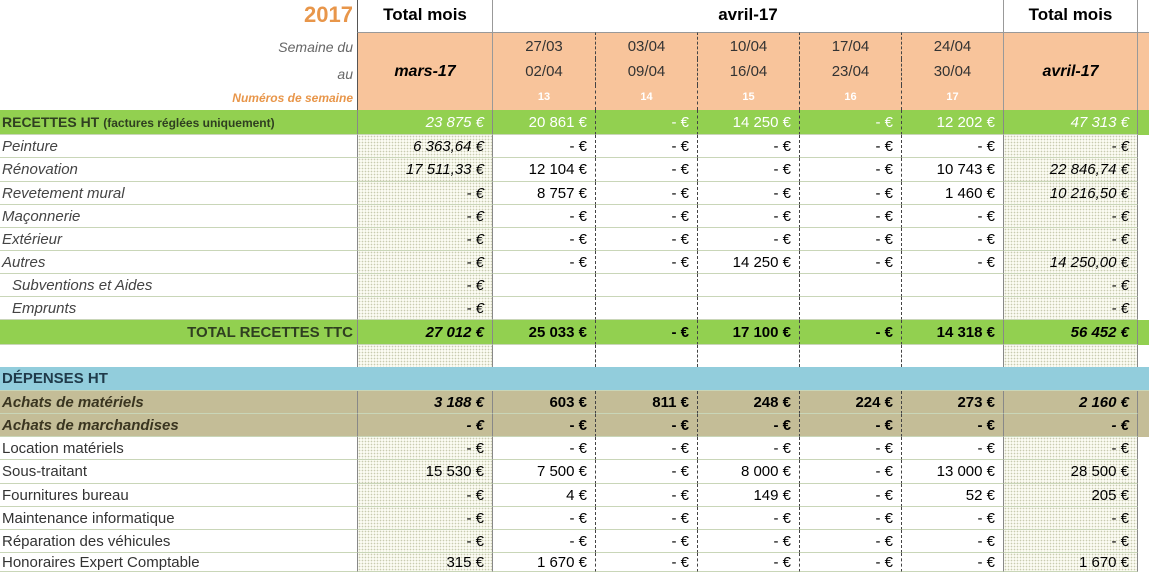  What do you see at coordinates (425, 71) in the screenshot?
I see `total-month: mars-17` at bounding box center [425, 71].